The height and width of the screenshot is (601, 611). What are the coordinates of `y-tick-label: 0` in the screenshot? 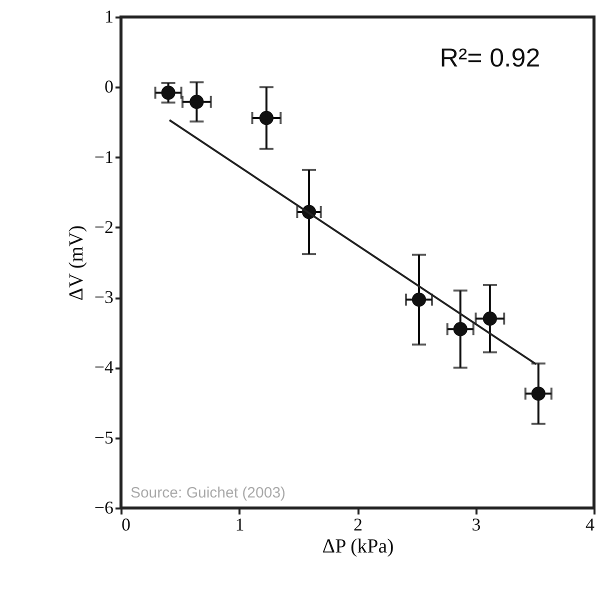 It's located at (109, 86).